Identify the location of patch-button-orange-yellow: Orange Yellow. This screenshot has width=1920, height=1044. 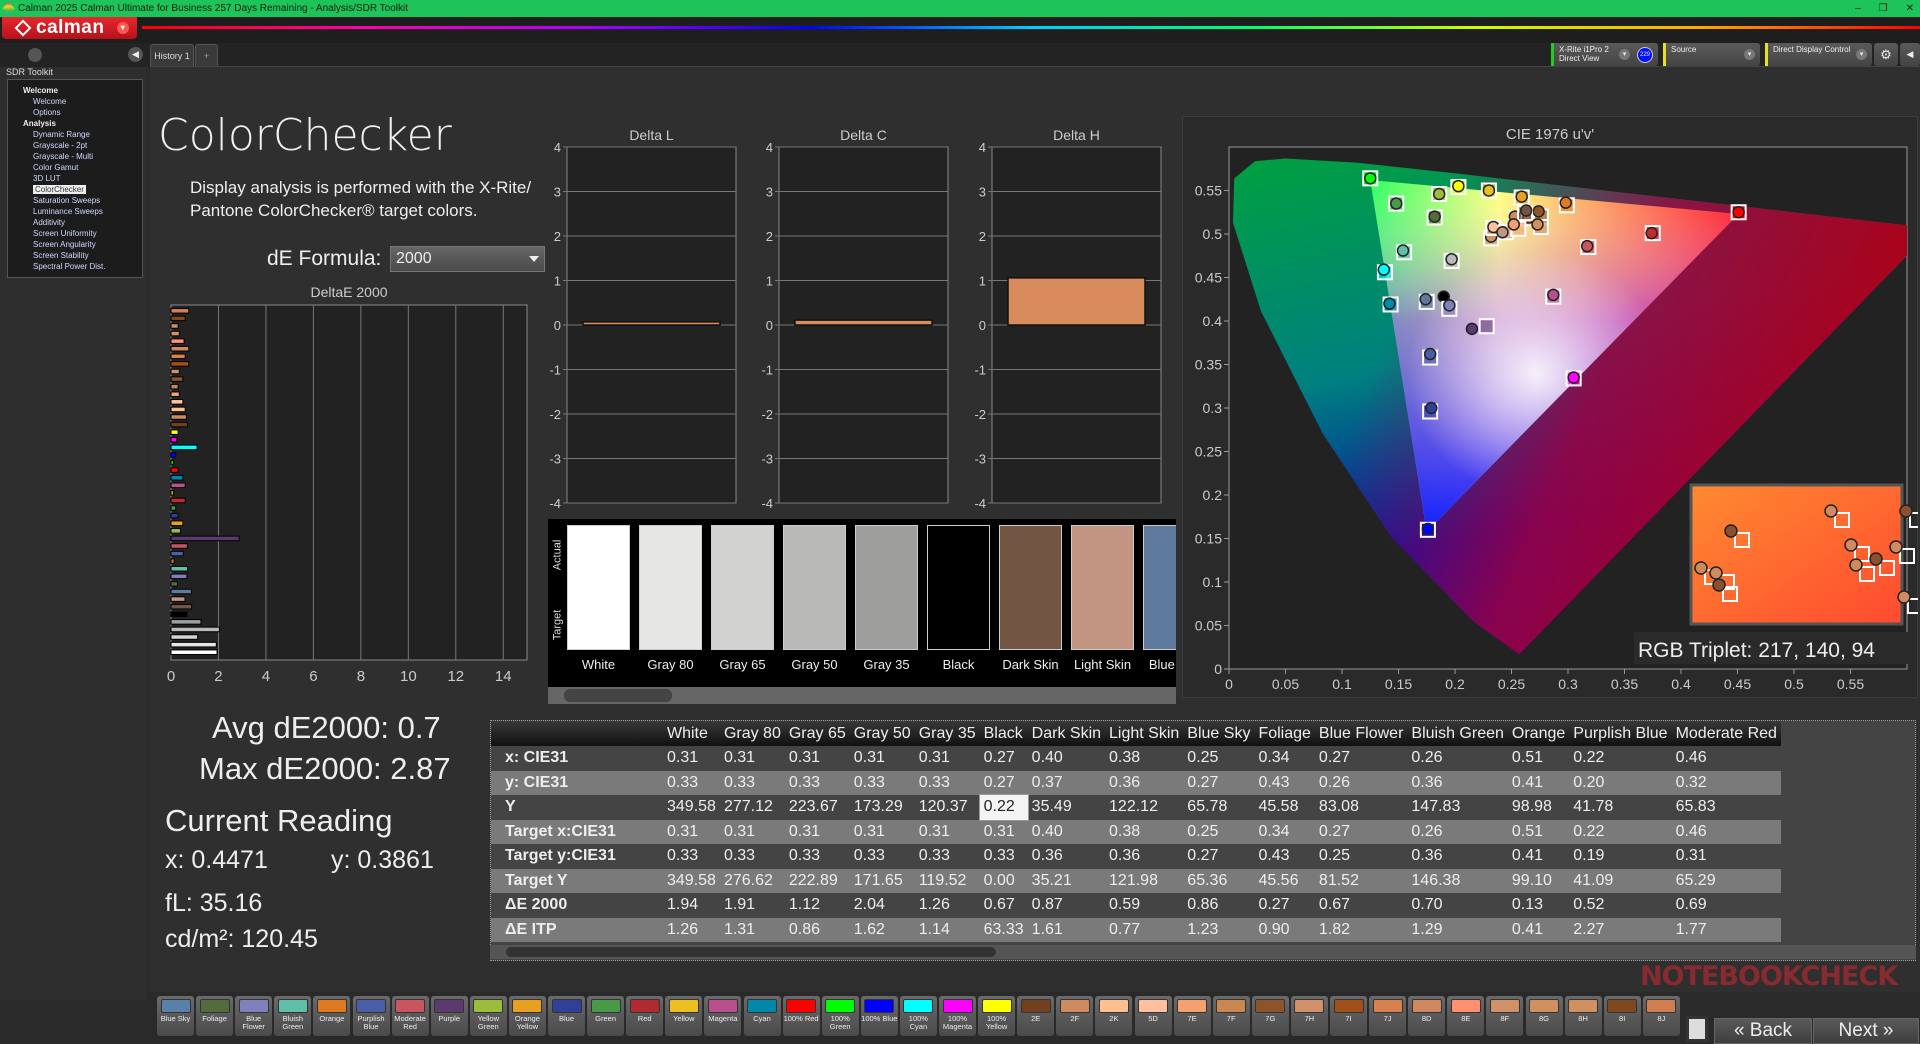
(527, 1016).